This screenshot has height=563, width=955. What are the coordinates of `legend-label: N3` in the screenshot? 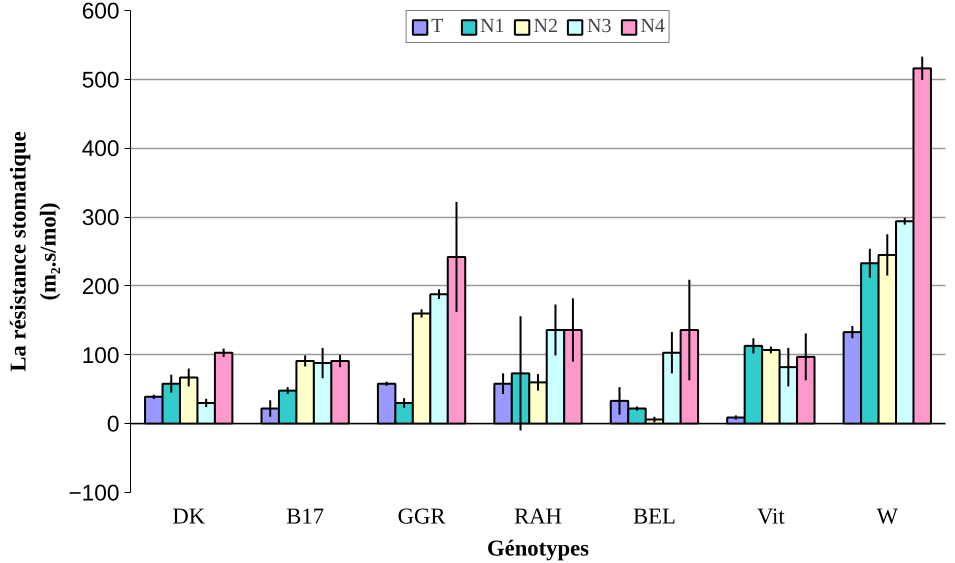 It's located at (599, 26).